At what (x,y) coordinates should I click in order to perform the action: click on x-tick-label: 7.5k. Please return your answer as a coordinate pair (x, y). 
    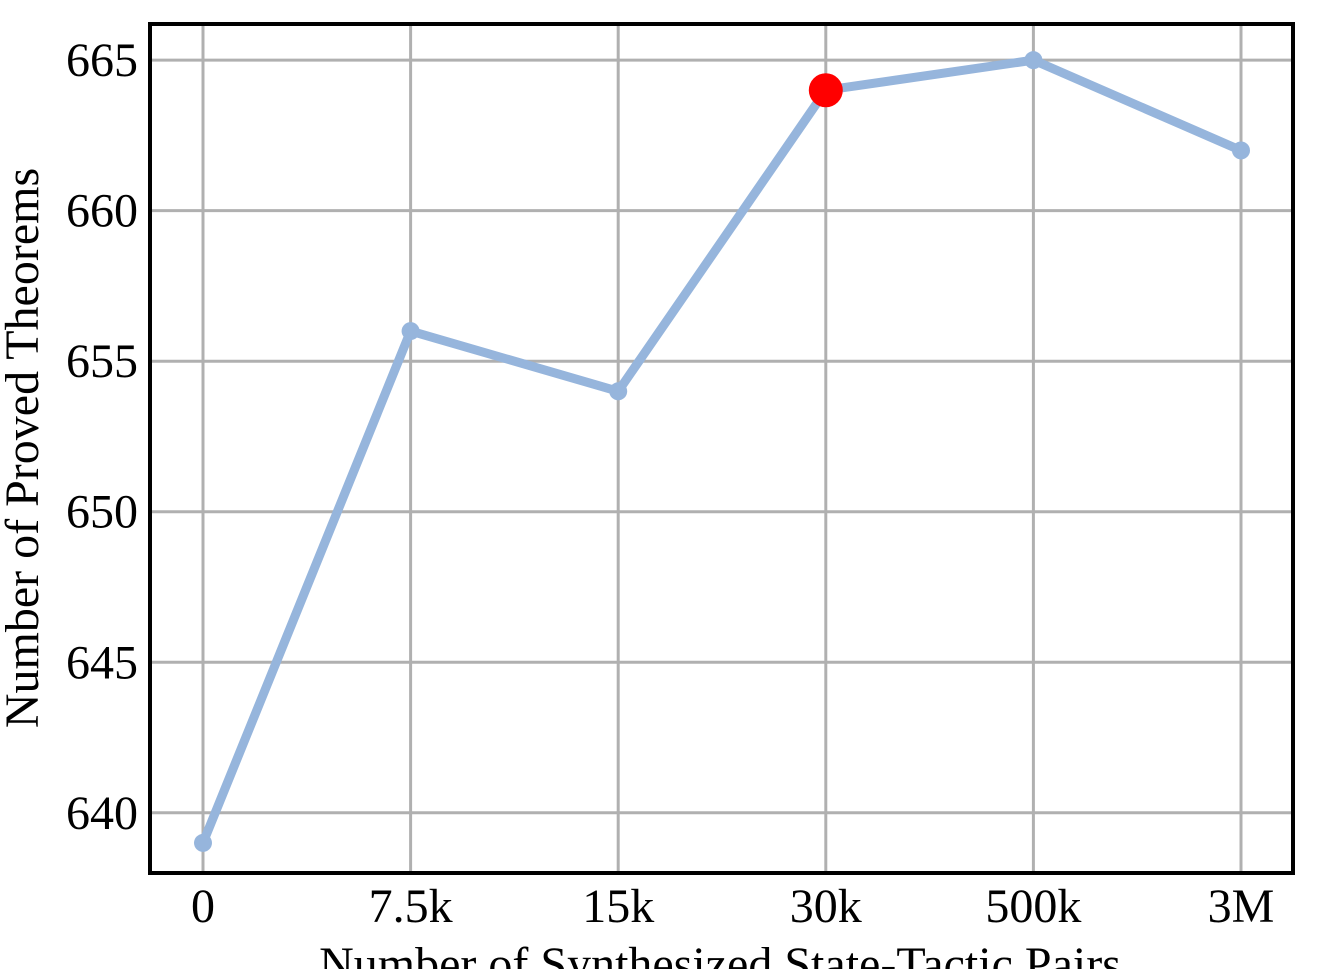
    Looking at the image, I should click on (411, 906).